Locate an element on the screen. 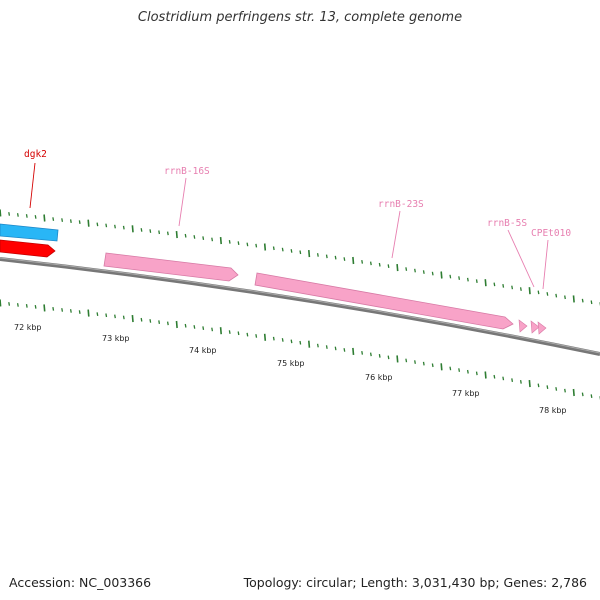 The width and height of the screenshot is (600, 600). accession-value: NC_003366 is located at coordinates (115, 582).